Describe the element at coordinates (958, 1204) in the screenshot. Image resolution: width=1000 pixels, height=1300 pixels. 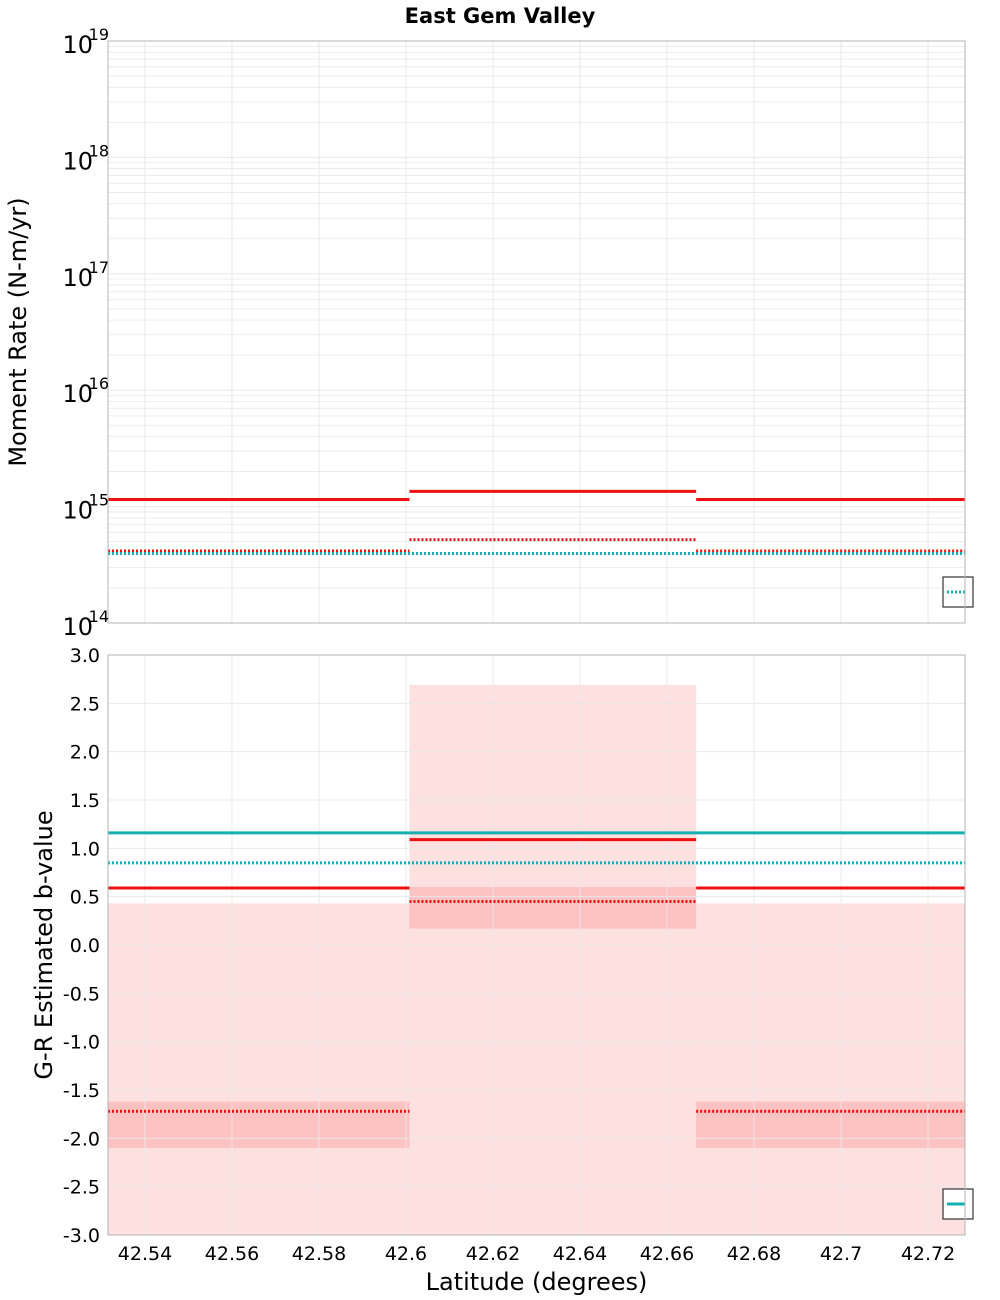
I see `b-value-legend` at that location.